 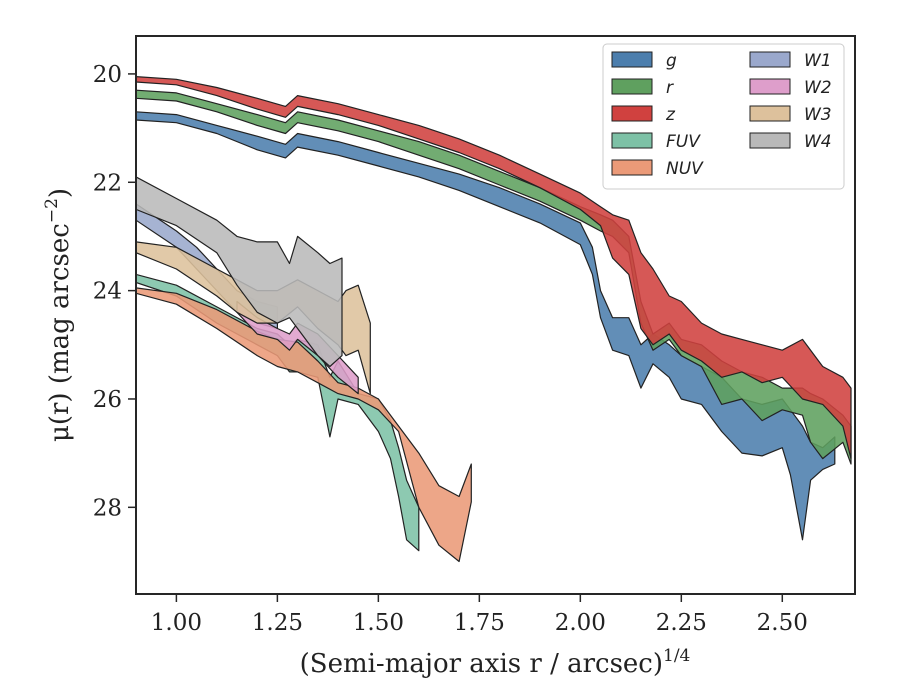 What do you see at coordinates (818, 115) in the screenshot?
I see `legend-label-w3: W3` at bounding box center [818, 115].